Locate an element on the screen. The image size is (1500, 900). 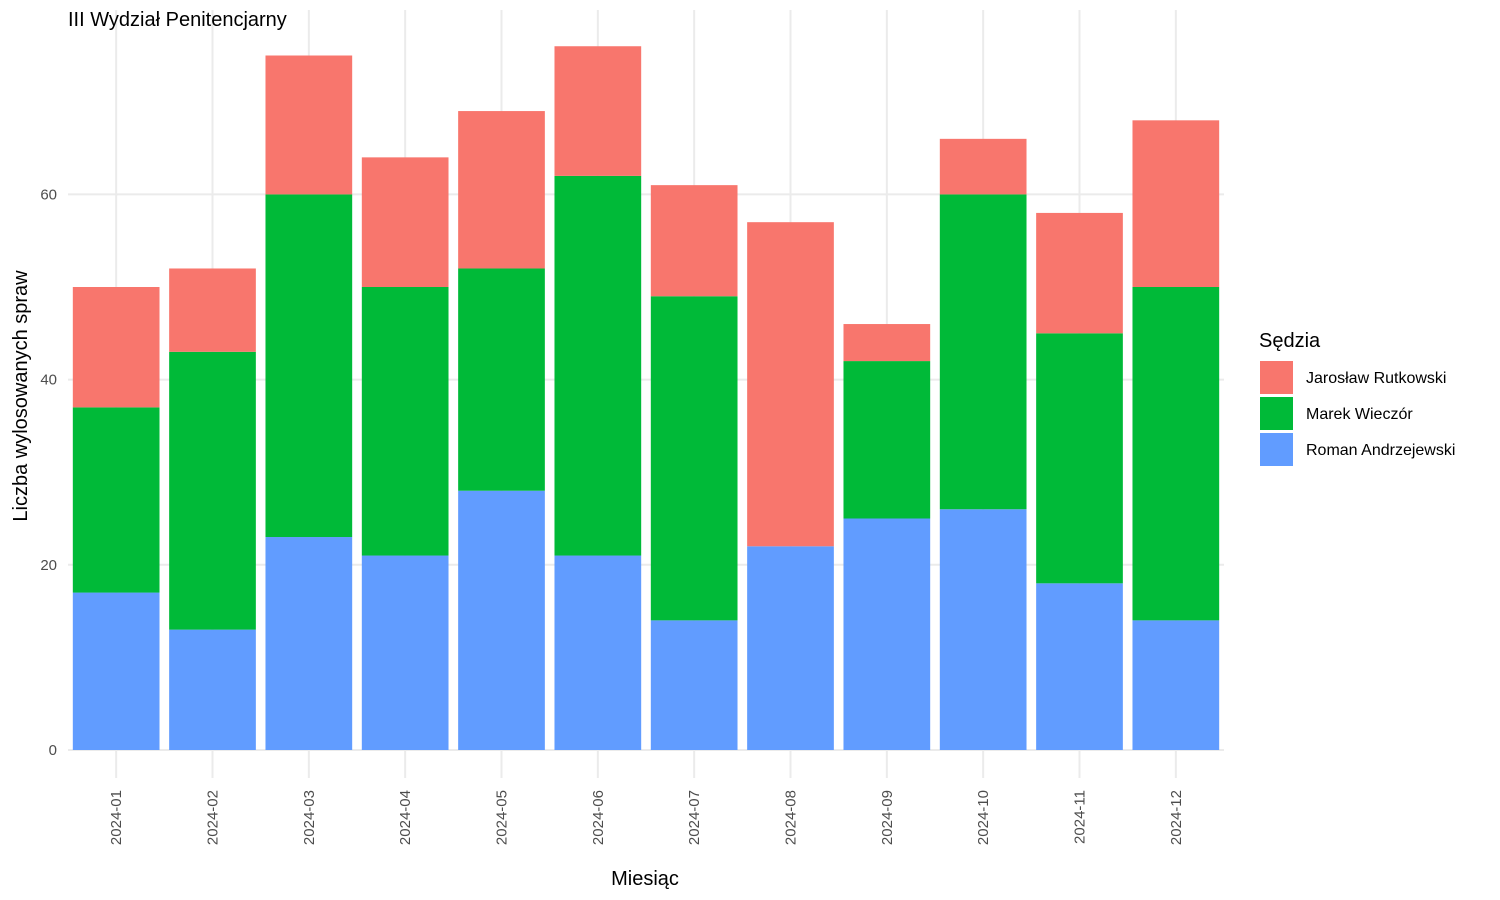
x-tick-label: 2024-01 is located at coordinates (116, 817).